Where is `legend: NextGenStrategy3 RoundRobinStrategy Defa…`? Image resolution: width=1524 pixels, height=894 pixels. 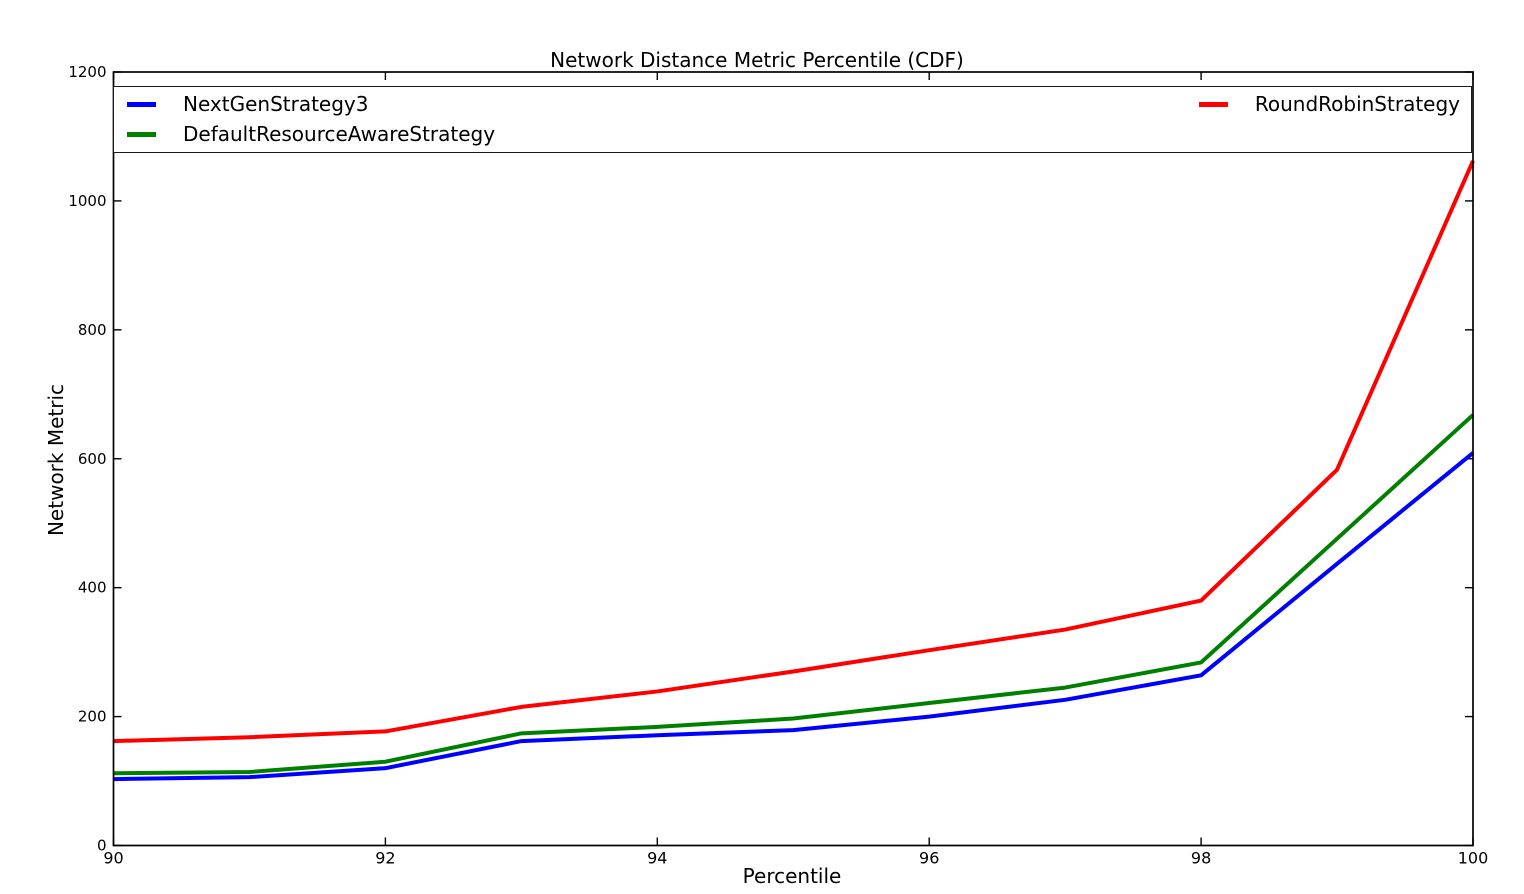 legend: NextGenStrategy3 RoundRobinStrategy Defa… is located at coordinates (792, 119).